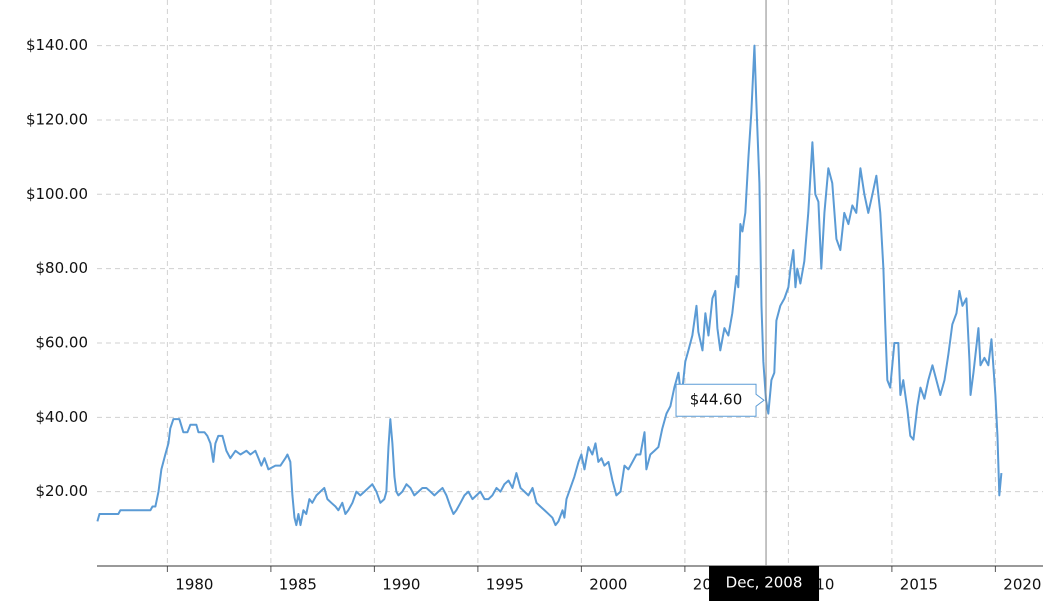 Image resolution: width=1043 pixels, height=601 pixels. I want to click on y-tick-label: $20.00, so click(62, 491).